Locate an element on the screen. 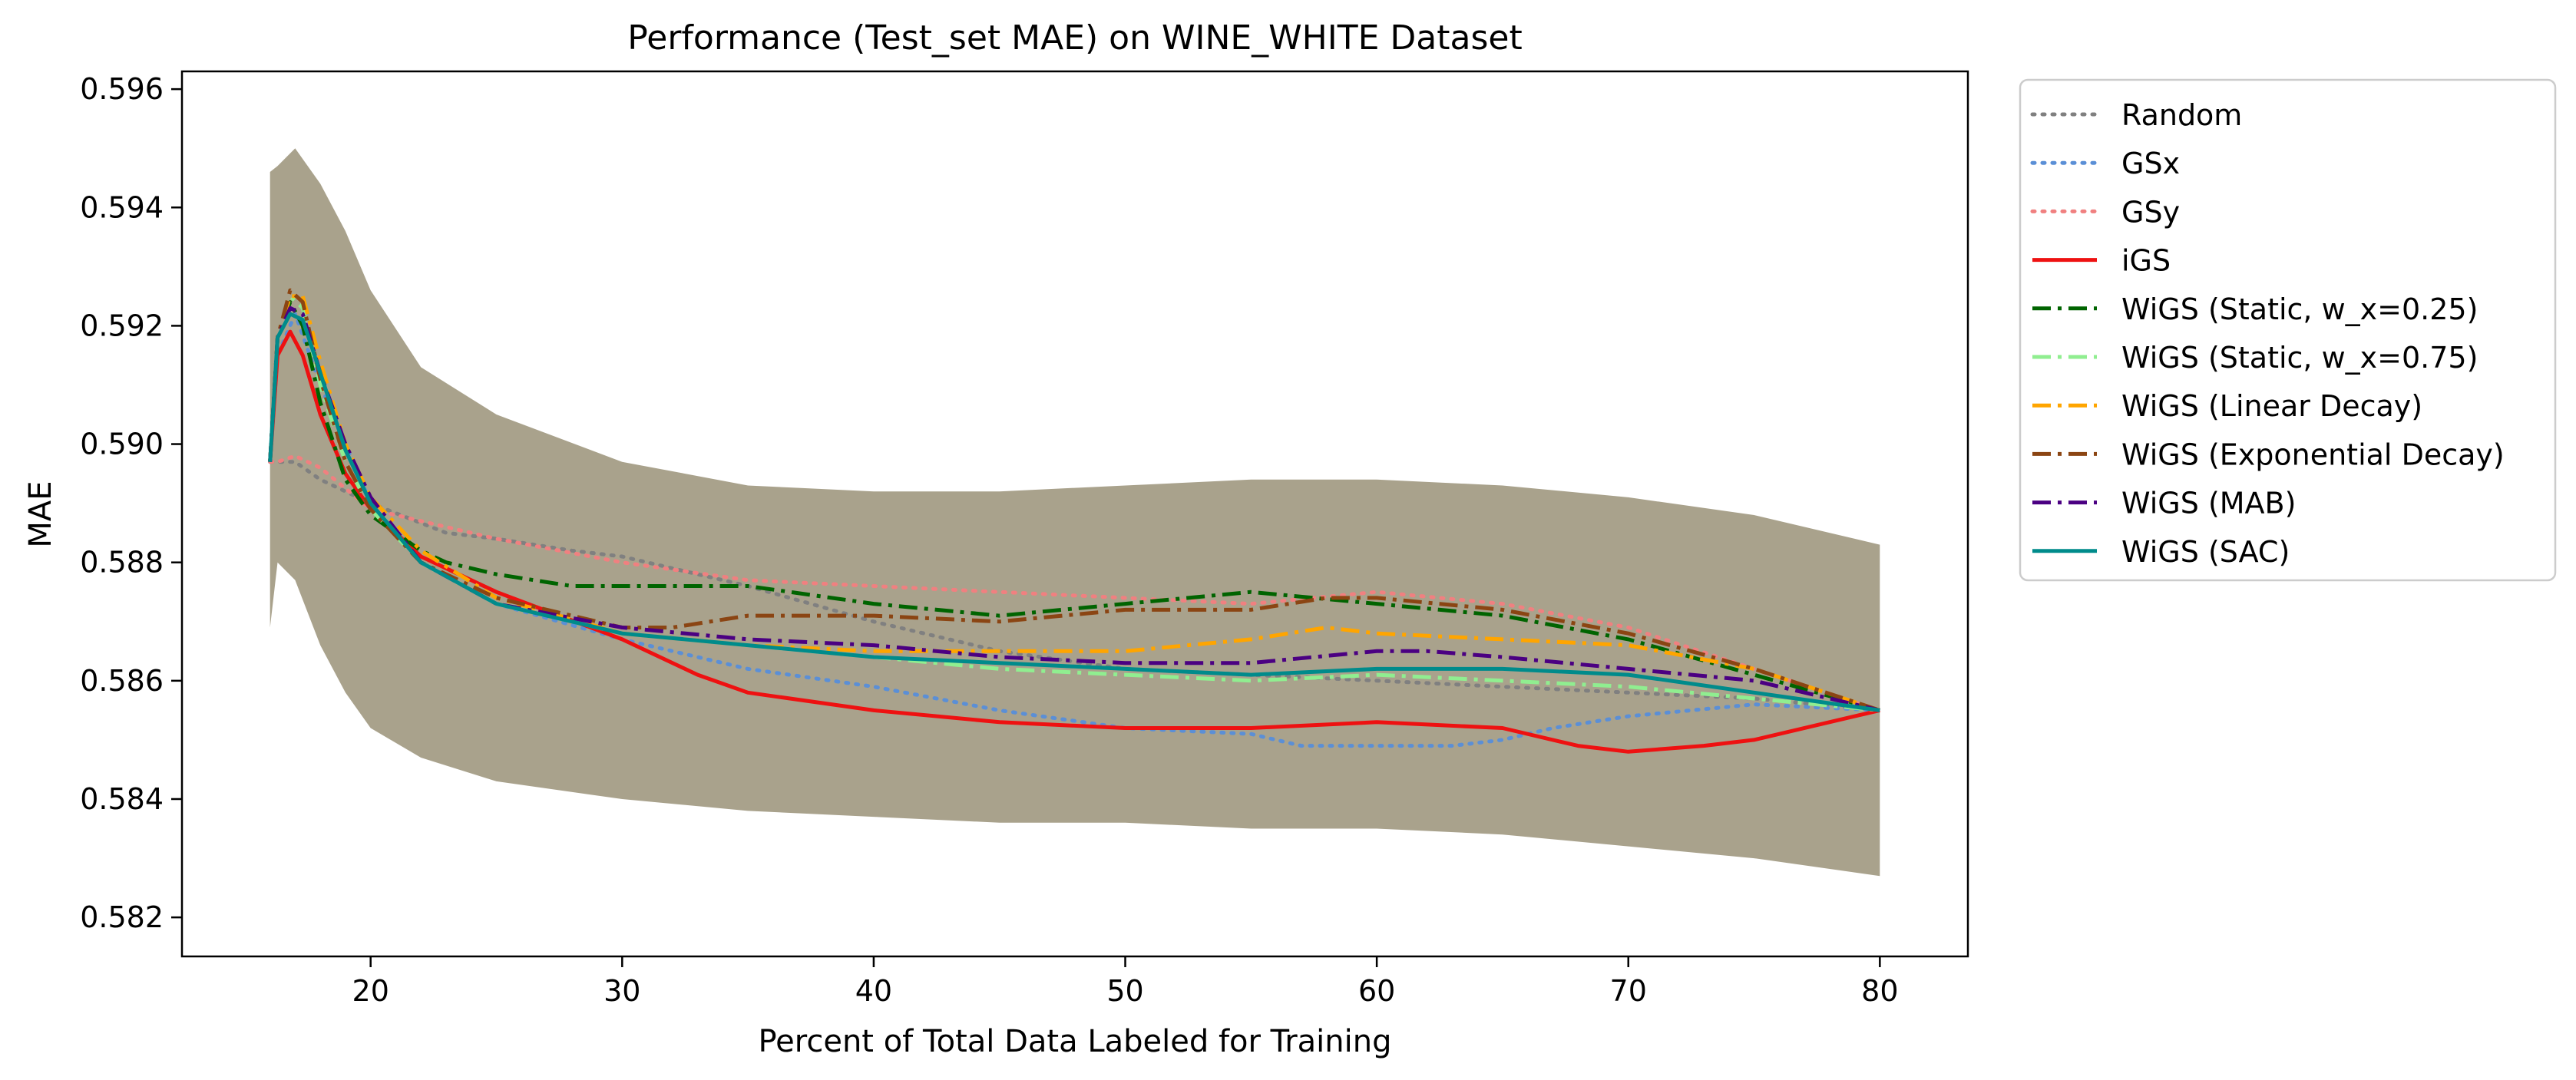  x-tick-label: 40 is located at coordinates (873, 991).